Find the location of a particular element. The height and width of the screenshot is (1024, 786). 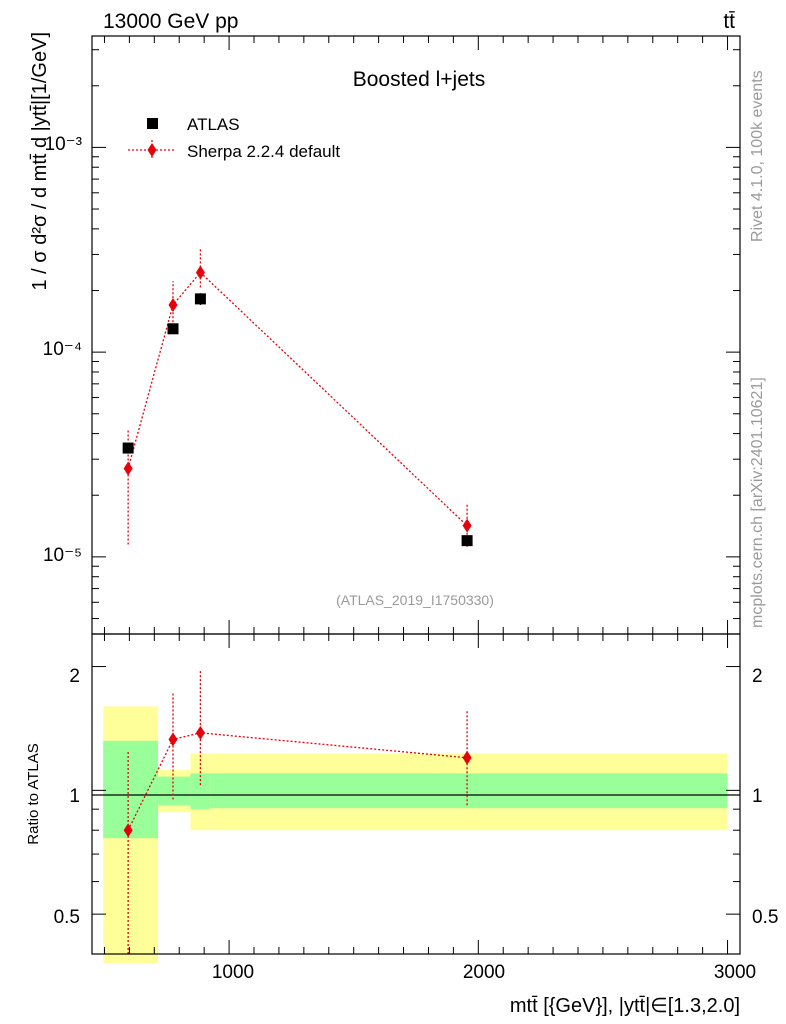

rivet-label: Rivet 4.1.0, 100k events is located at coordinates (757, 156).